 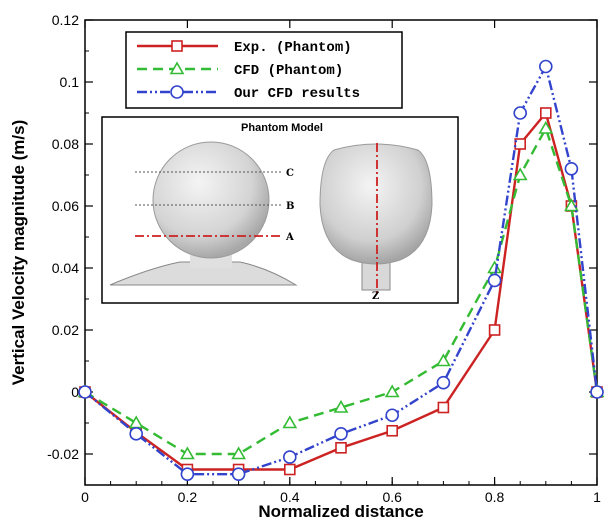 I want to click on legend-marker-exp-phantom, so click(x=177, y=46).